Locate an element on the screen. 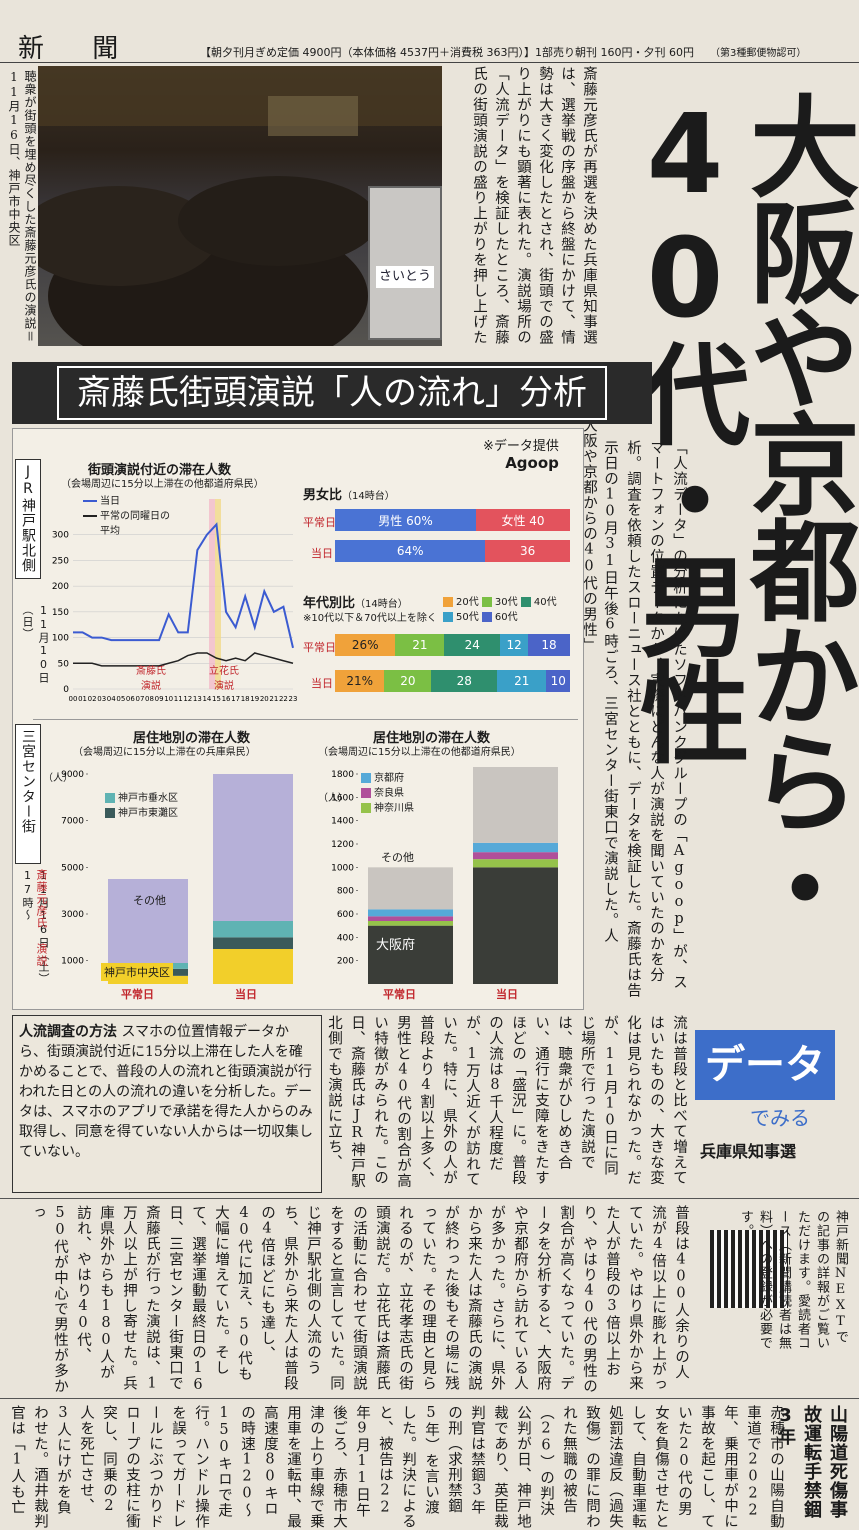 This screenshot has width=859, height=1530. male-today-seg: 64% is located at coordinates (410, 551).